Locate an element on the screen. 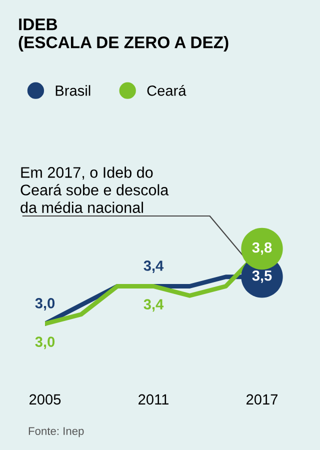 The image size is (320, 450). x-tick-label: 2005 is located at coordinates (45, 399).